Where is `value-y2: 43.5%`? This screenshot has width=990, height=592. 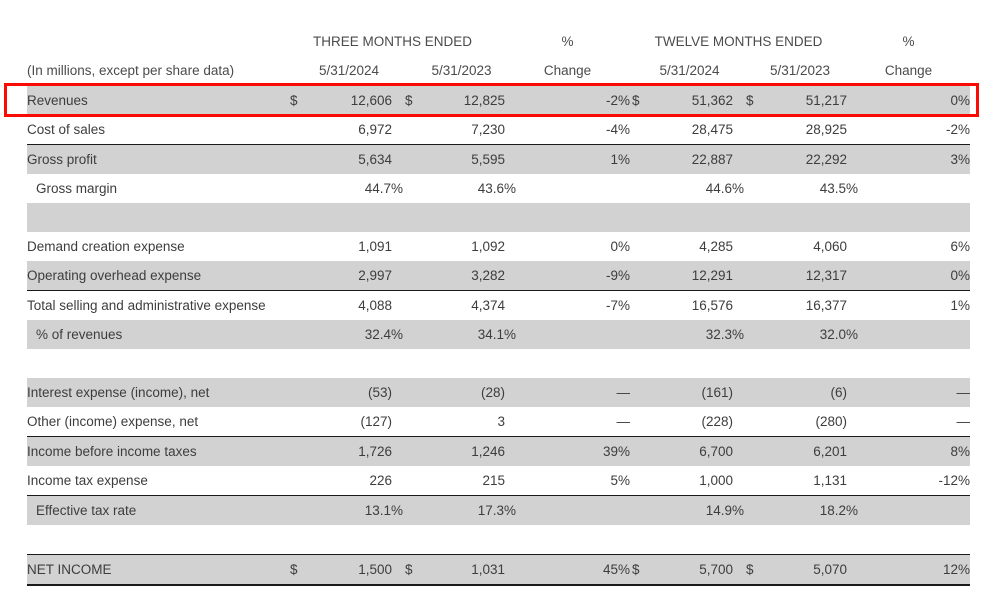
value-y2: 43.5% is located at coordinates (805, 188).